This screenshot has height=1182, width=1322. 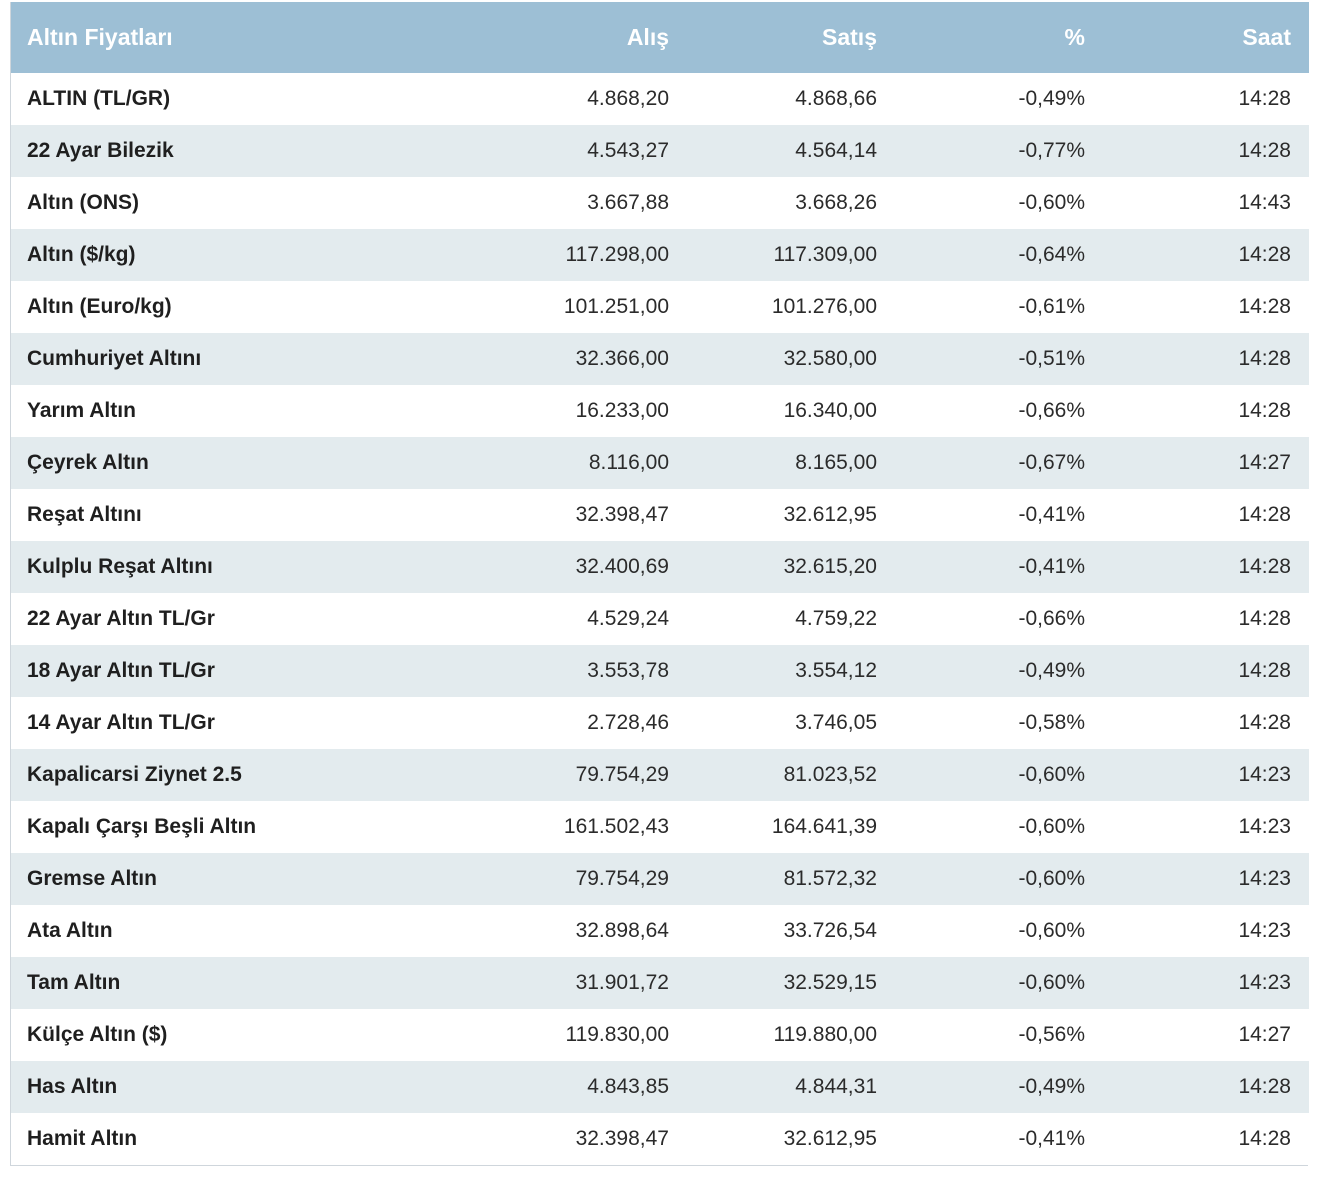 What do you see at coordinates (245, 775) in the screenshot?
I see `cell-name: Kapalicarsi Ziynet 2.5` at bounding box center [245, 775].